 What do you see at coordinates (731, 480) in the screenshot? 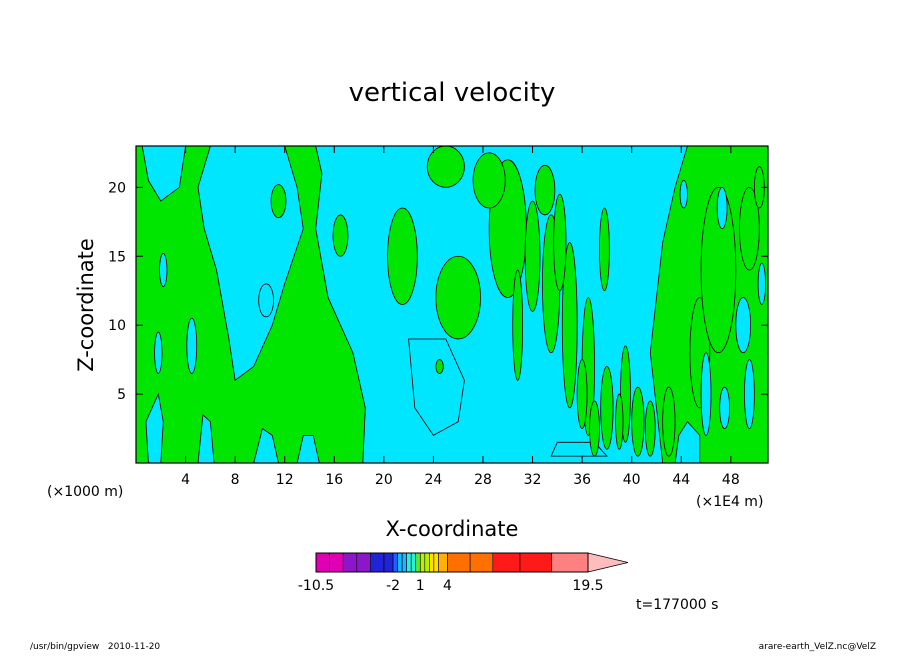
I see `x-tick-label: 48` at bounding box center [731, 480].